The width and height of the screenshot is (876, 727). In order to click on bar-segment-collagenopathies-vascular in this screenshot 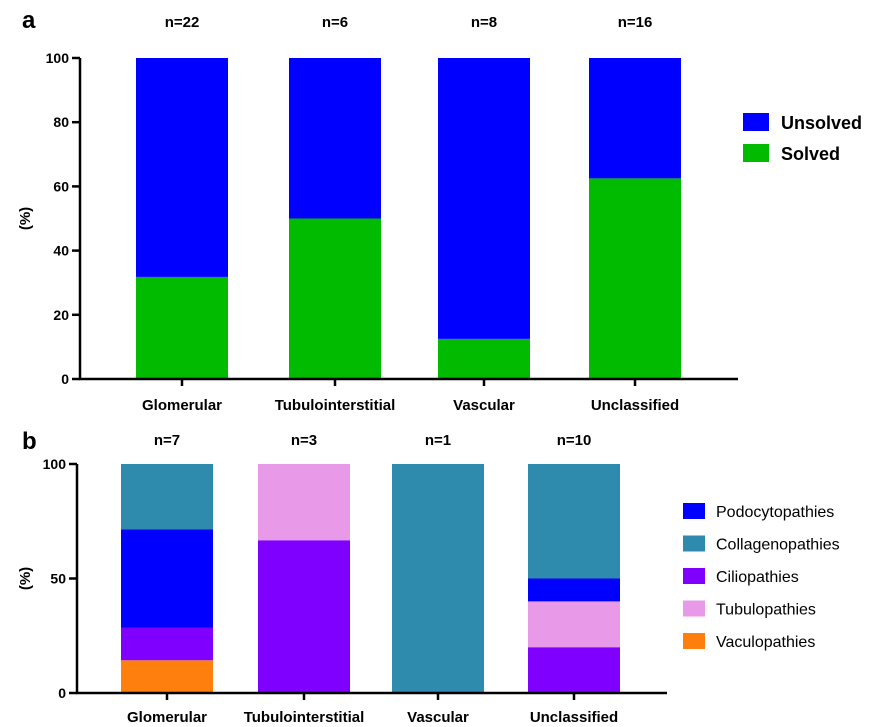, I will do `click(438, 578)`.